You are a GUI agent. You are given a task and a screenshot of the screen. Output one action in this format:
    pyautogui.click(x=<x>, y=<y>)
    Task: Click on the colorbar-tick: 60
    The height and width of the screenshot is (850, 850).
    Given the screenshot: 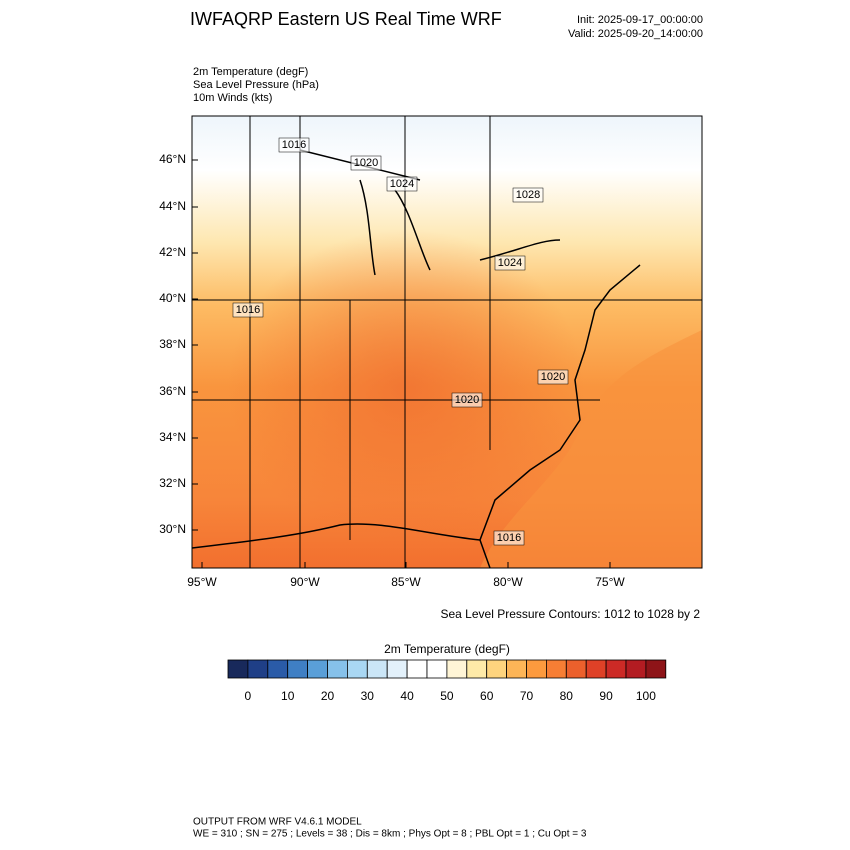 What is the action you would take?
    pyautogui.click(x=487, y=696)
    